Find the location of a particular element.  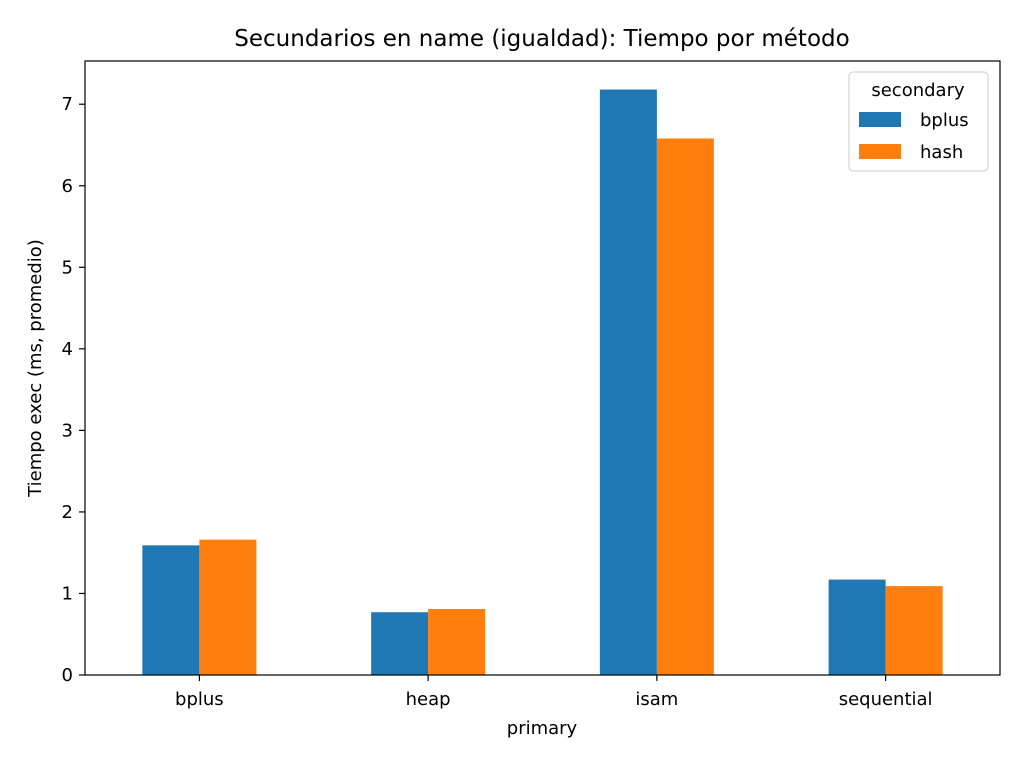

y-tick-label-5: 5 is located at coordinates (67, 267).